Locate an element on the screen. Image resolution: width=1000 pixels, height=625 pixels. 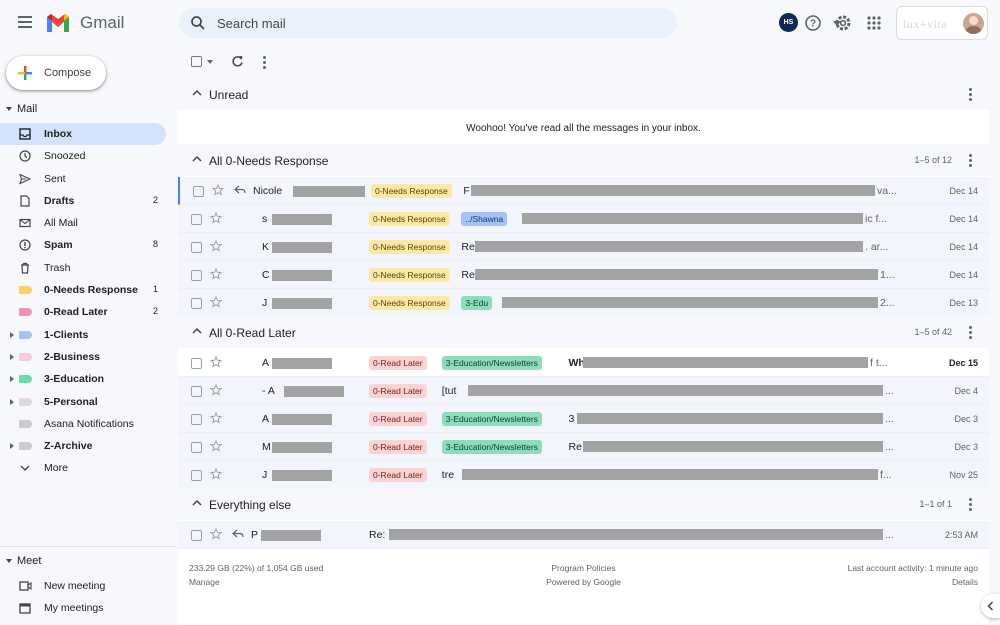
table-row: K 0-Needs Response Re . ar... Dec 14 is located at coordinates (583, 247).